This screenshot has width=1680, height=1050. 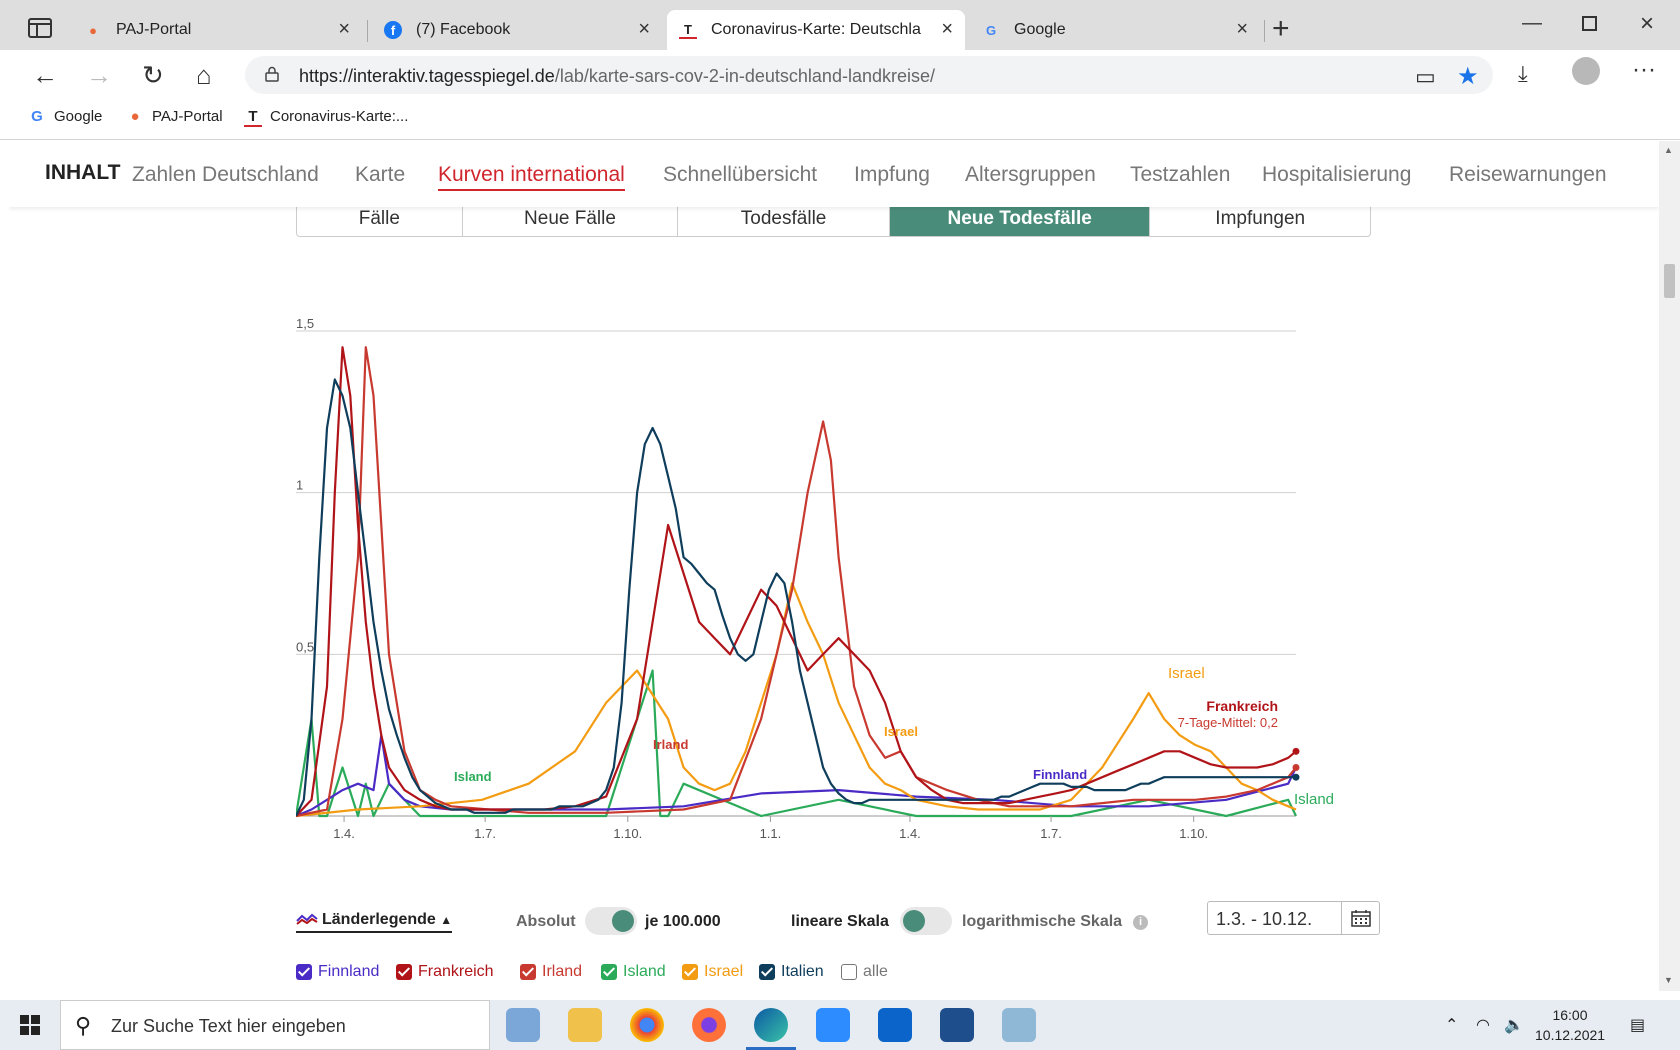 I want to click on bookmark-google: G Google, so click(x=65, y=116).